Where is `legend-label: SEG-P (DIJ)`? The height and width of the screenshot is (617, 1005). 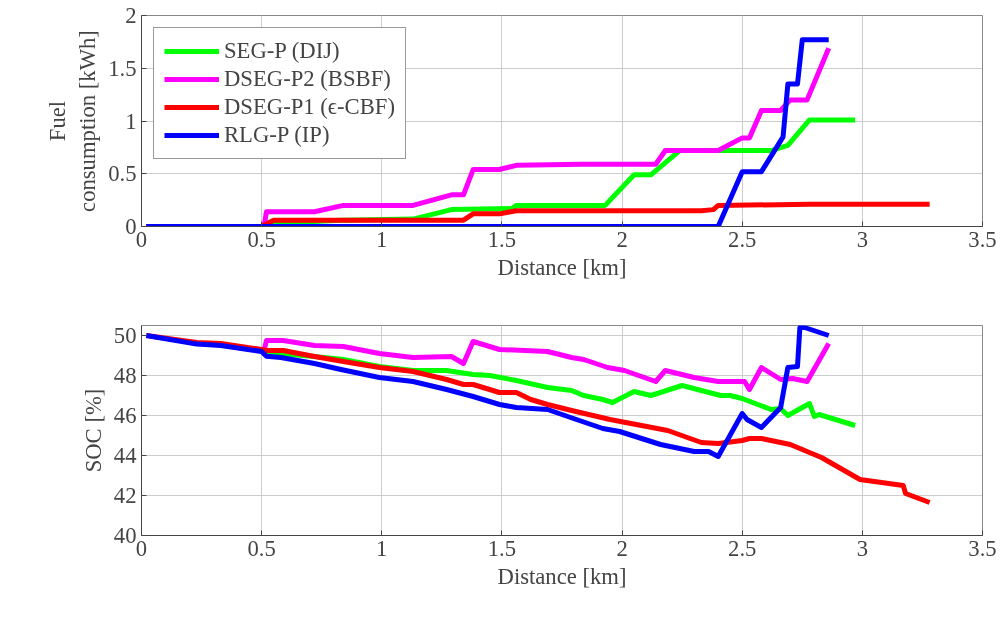 legend-label: SEG-P (DIJ) is located at coordinates (282, 51).